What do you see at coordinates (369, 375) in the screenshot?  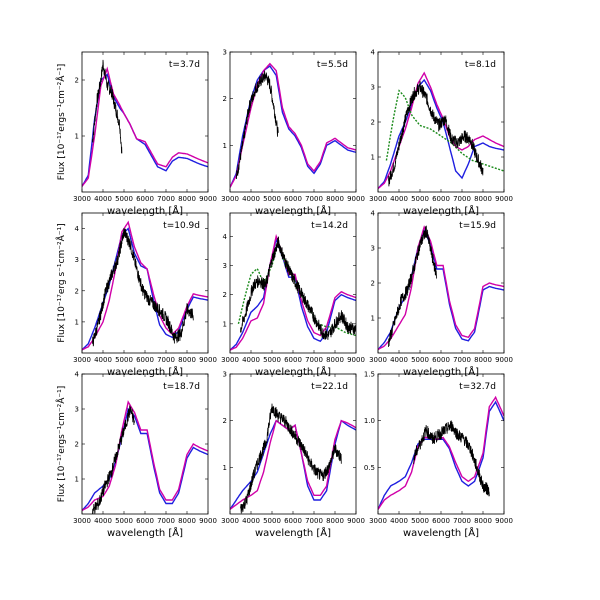 I see `y-tick-label: 1.5` at bounding box center [369, 375].